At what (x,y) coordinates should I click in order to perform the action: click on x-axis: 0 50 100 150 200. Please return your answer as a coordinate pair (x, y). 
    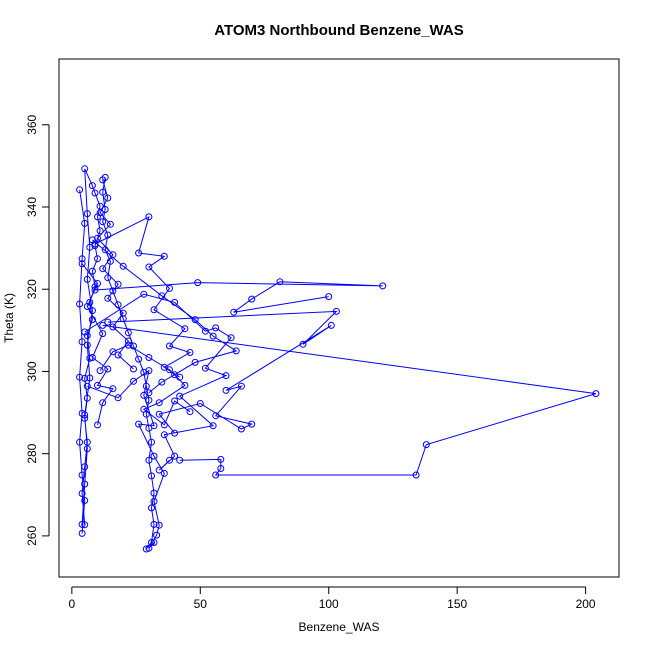
    Looking at the image, I should click on (332, 598).